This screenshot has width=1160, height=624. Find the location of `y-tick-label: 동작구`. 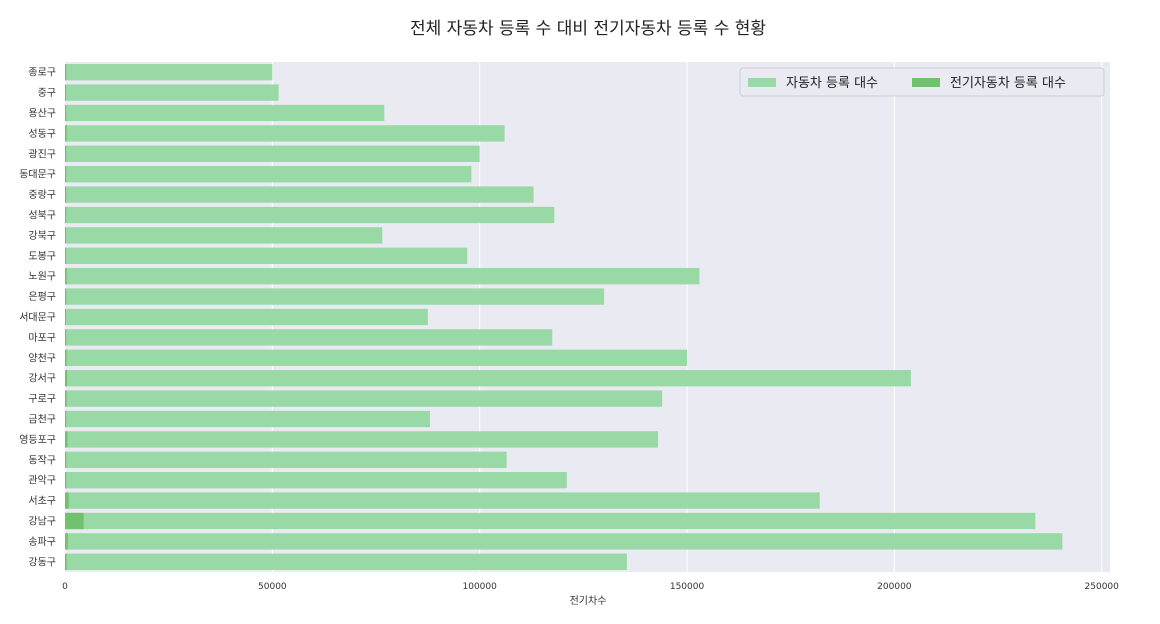

y-tick-label: 동작구 is located at coordinates (42, 460).